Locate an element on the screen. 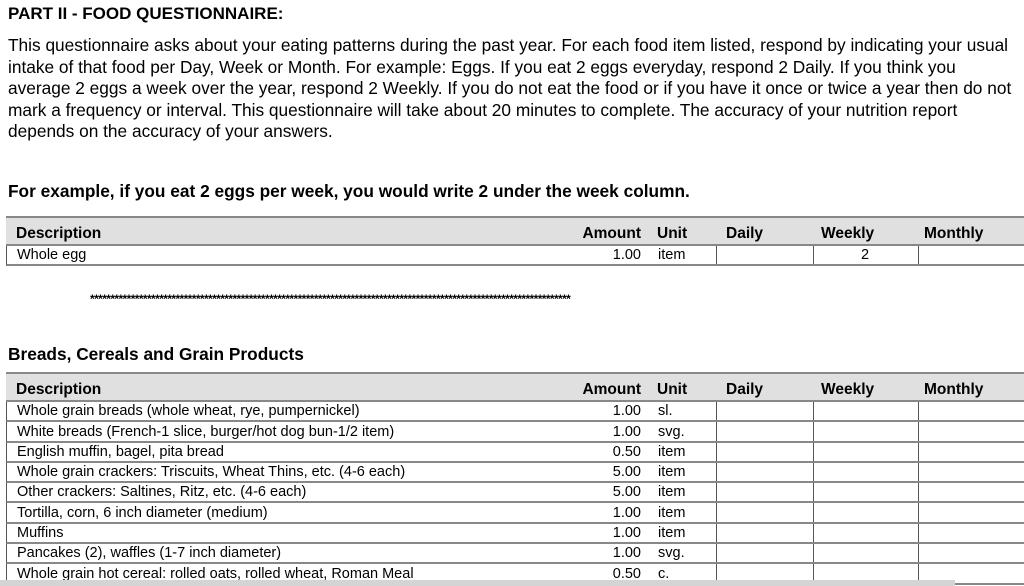 The image size is (1024, 586). part-heading: PART II - FOOD QUESTIONNAIRE: is located at coordinates (146, 13).